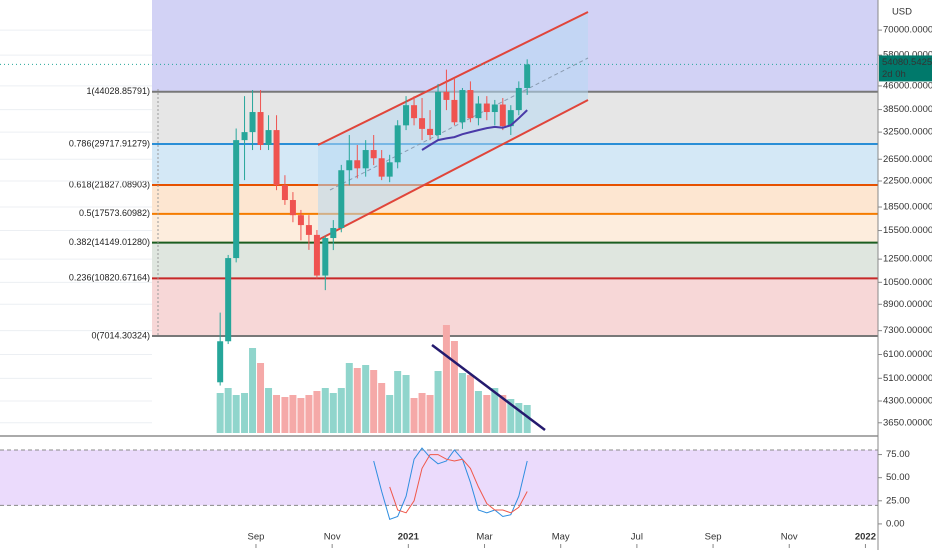 The image size is (932, 550). What do you see at coordinates (898, 477) in the screenshot?
I see `stoch-y-tick-label: 50.00` at bounding box center [898, 477].